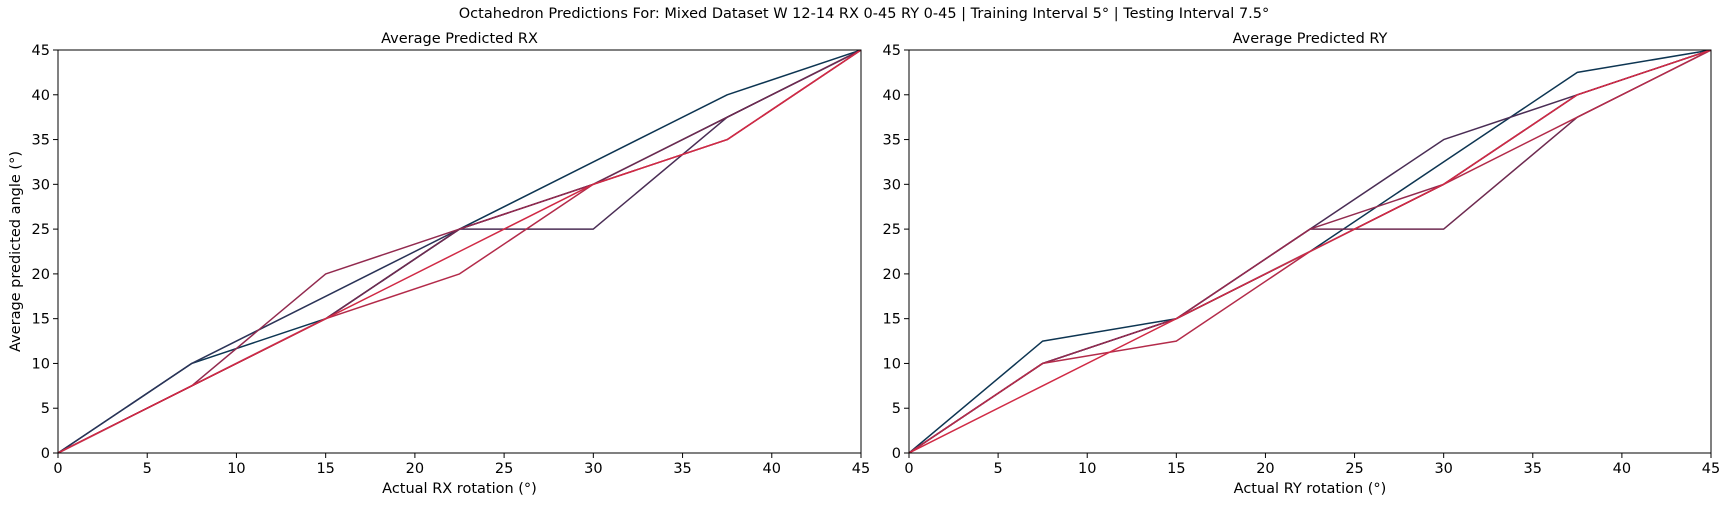 The image size is (1728, 508). I want to click on x-axis-label: Actual RX rotation (°), so click(459, 489).